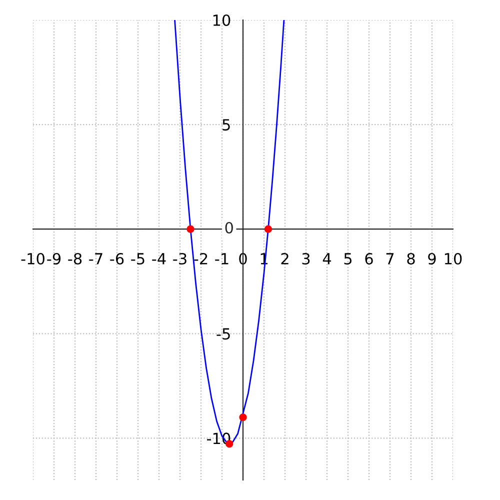 The height and width of the screenshot is (500, 500). I want to click on x-tick-label: -9, so click(54, 258).